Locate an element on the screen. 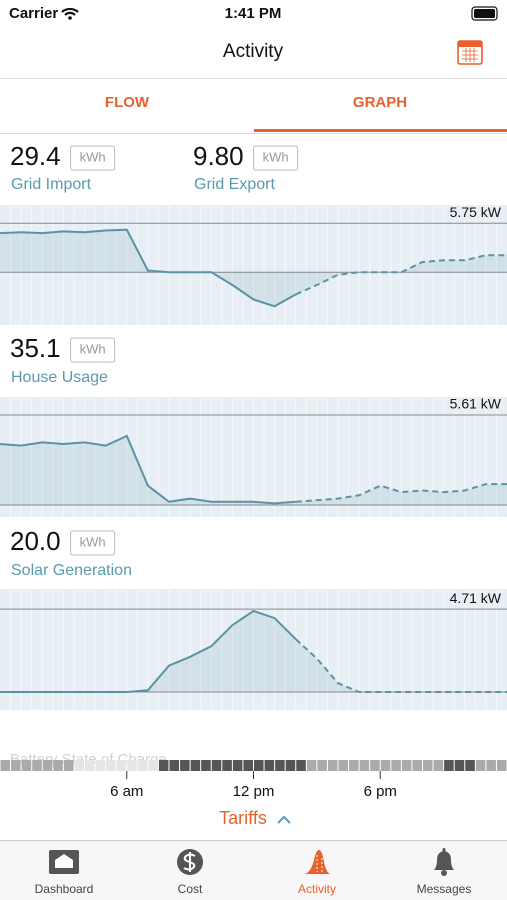 This screenshot has height=900, width=507. max-label: 5.75 kW is located at coordinates (476, 212).